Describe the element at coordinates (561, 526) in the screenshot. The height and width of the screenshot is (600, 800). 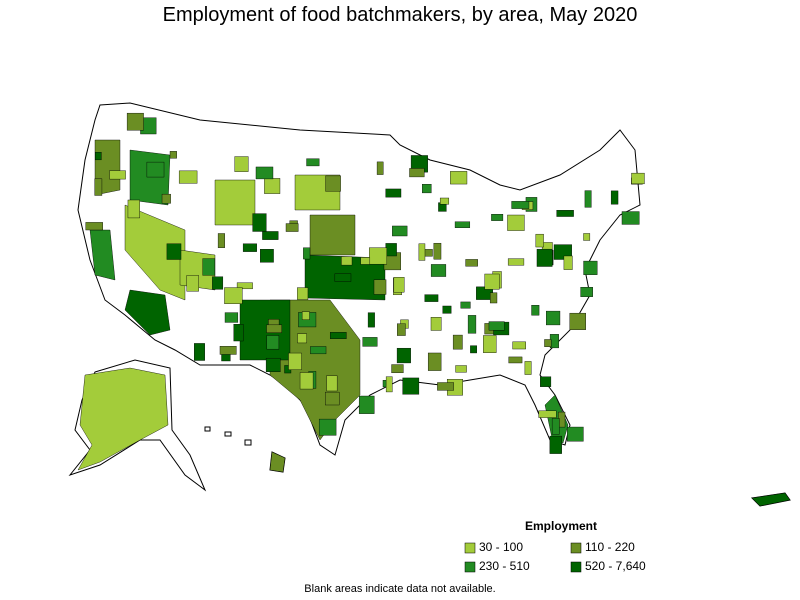
I see `legend-title: Employment` at that location.